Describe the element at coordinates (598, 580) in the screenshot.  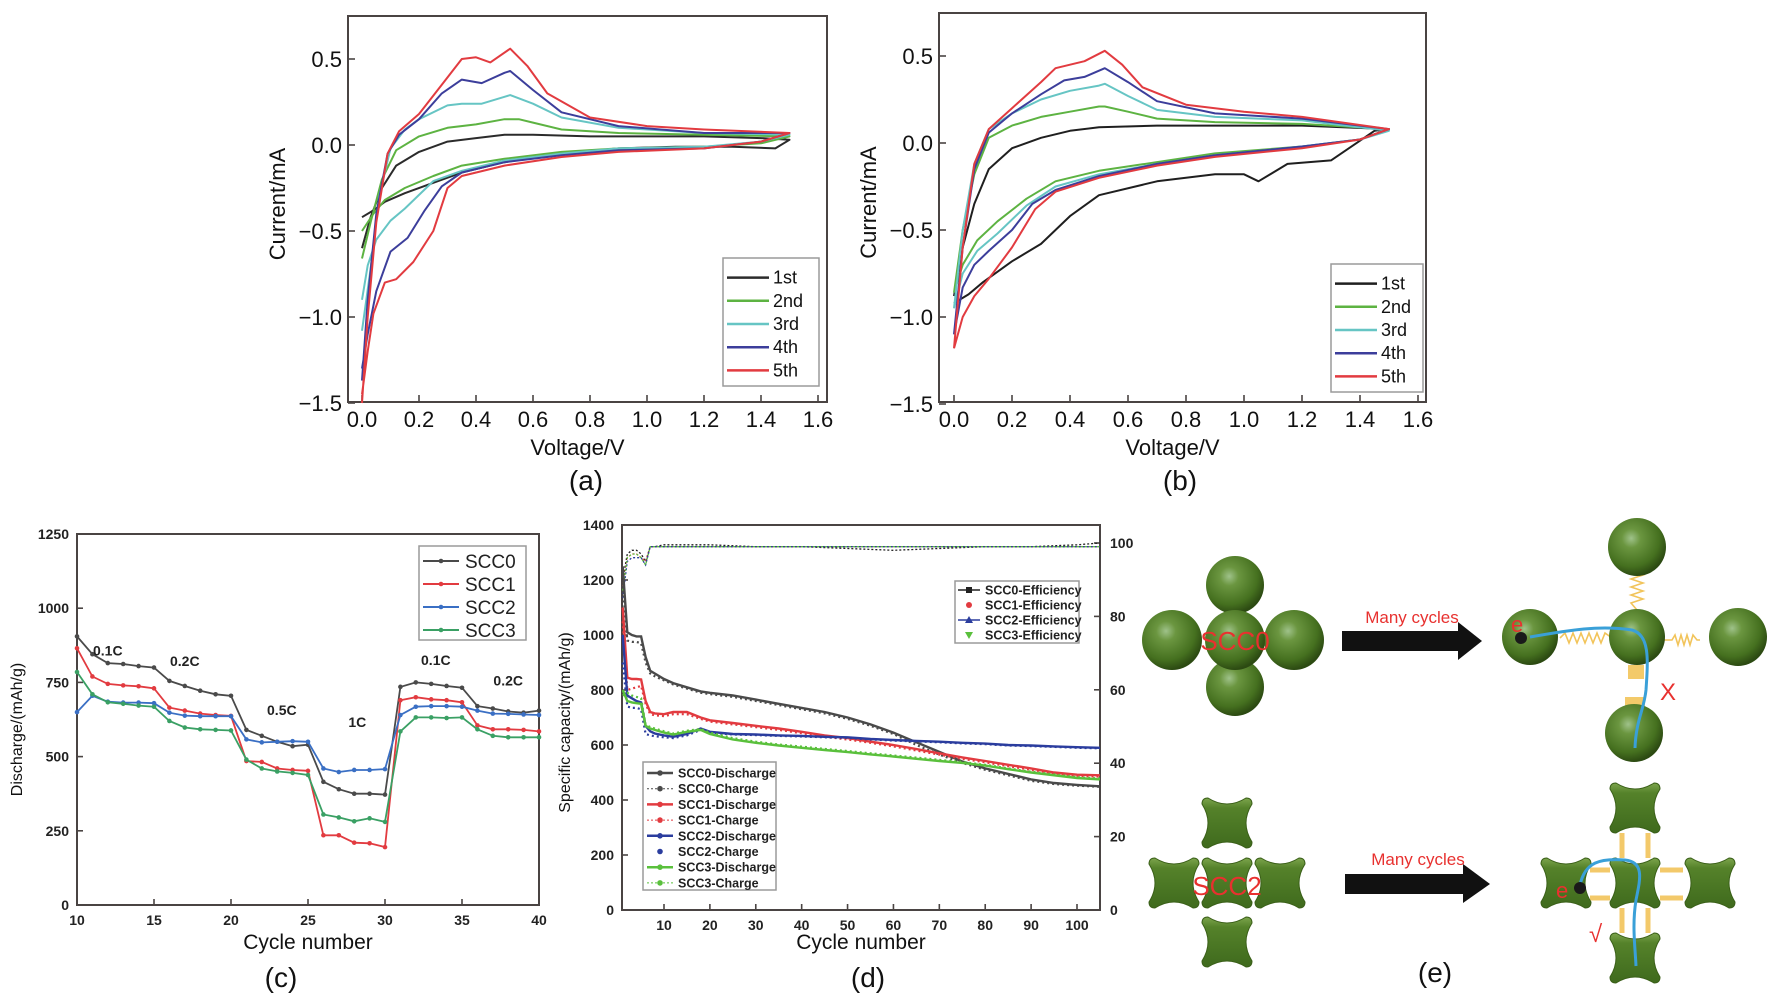
I see `y-tick-label: 1200` at that location.